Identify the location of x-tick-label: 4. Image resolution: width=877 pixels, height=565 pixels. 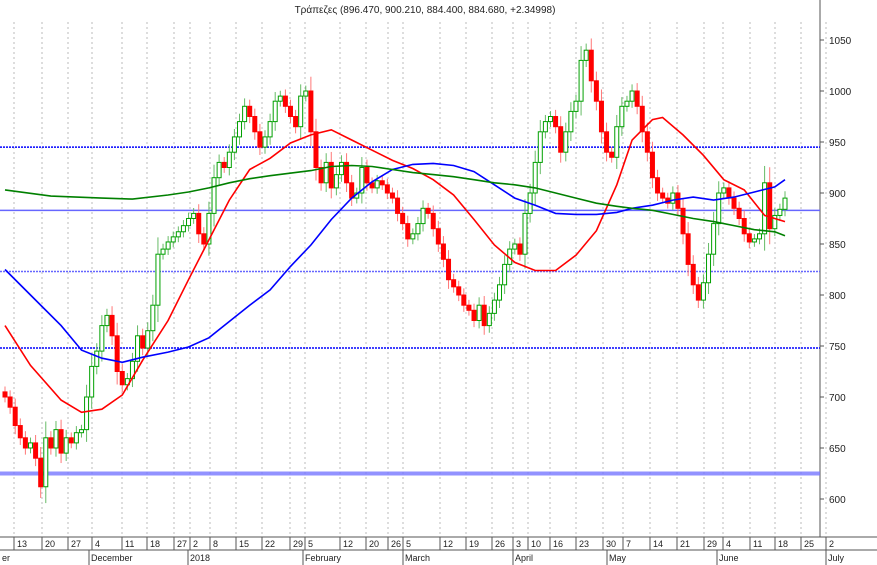
(728, 544).